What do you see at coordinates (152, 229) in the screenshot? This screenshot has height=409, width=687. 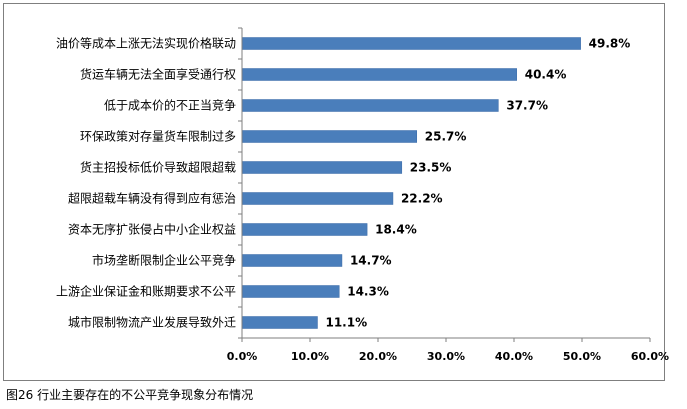 I see `category-label: 资本无序扩张侵占中小企业权益` at bounding box center [152, 229].